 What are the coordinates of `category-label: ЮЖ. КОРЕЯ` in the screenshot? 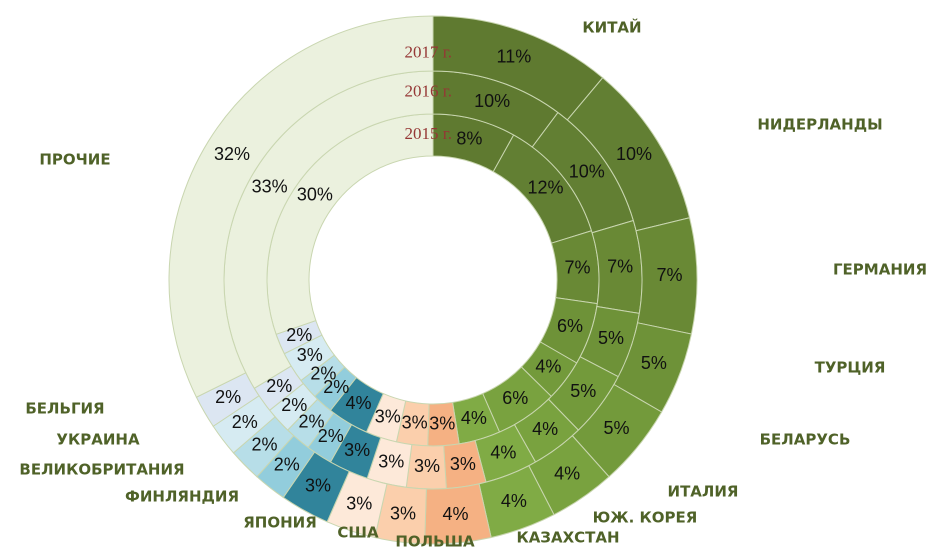 It's located at (645, 518).